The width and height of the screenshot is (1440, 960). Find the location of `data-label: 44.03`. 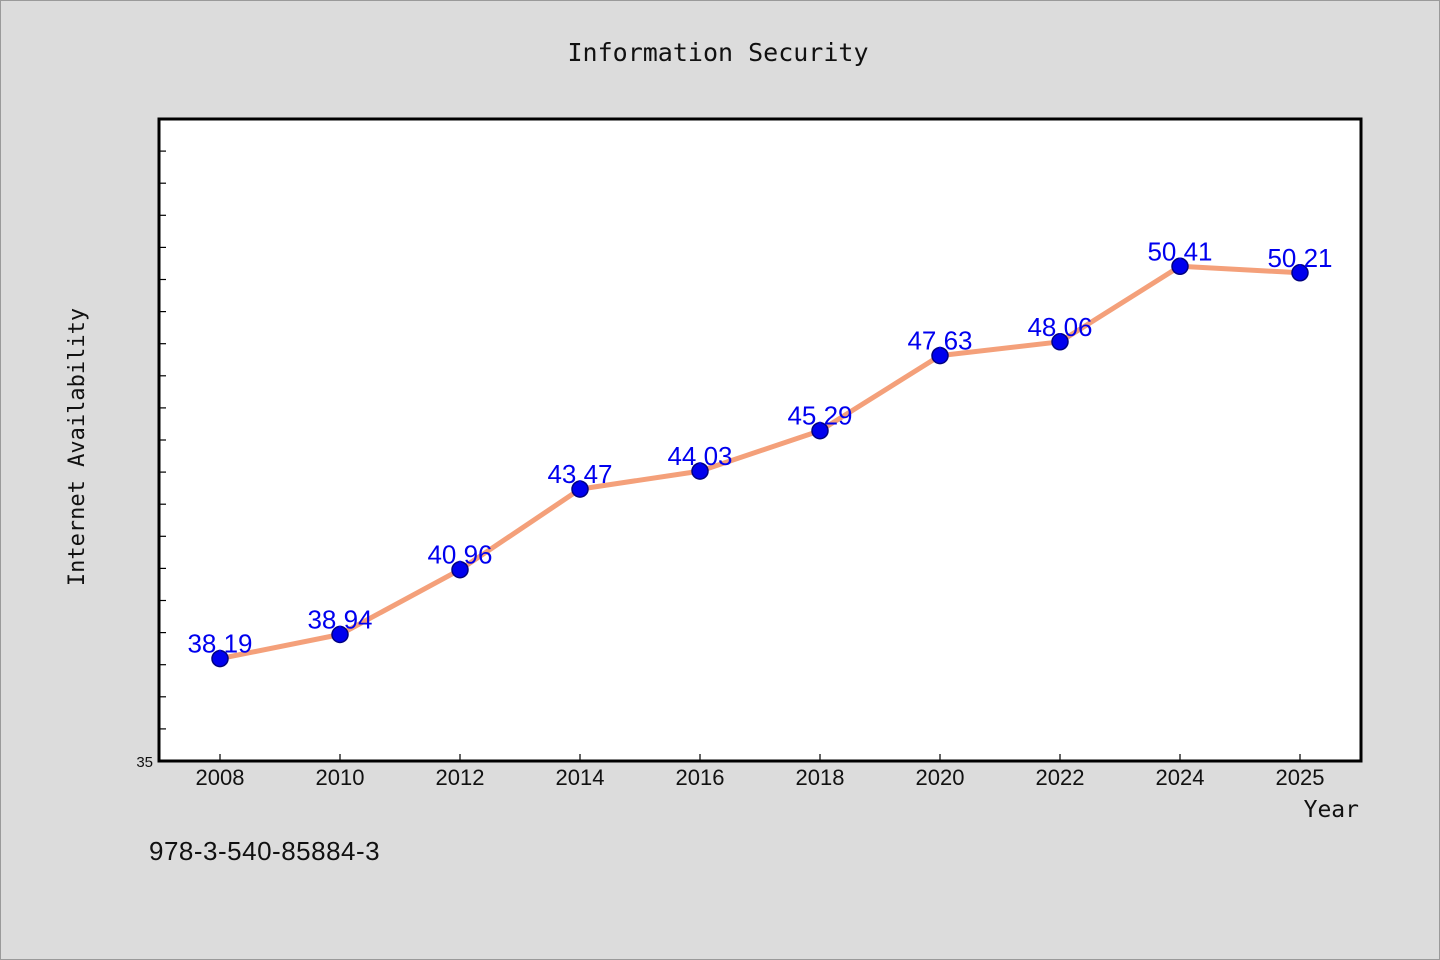

data-label: 44.03 is located at coordinates (699, 456).